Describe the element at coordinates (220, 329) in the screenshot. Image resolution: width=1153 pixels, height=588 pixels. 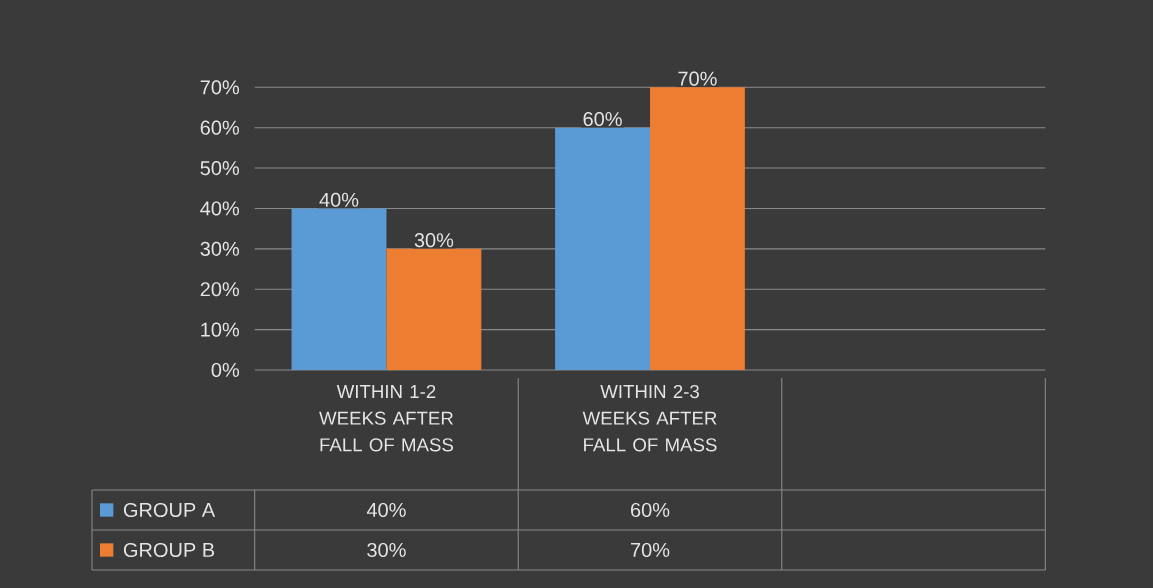
I see `y-tick-label: 10%` at that location.